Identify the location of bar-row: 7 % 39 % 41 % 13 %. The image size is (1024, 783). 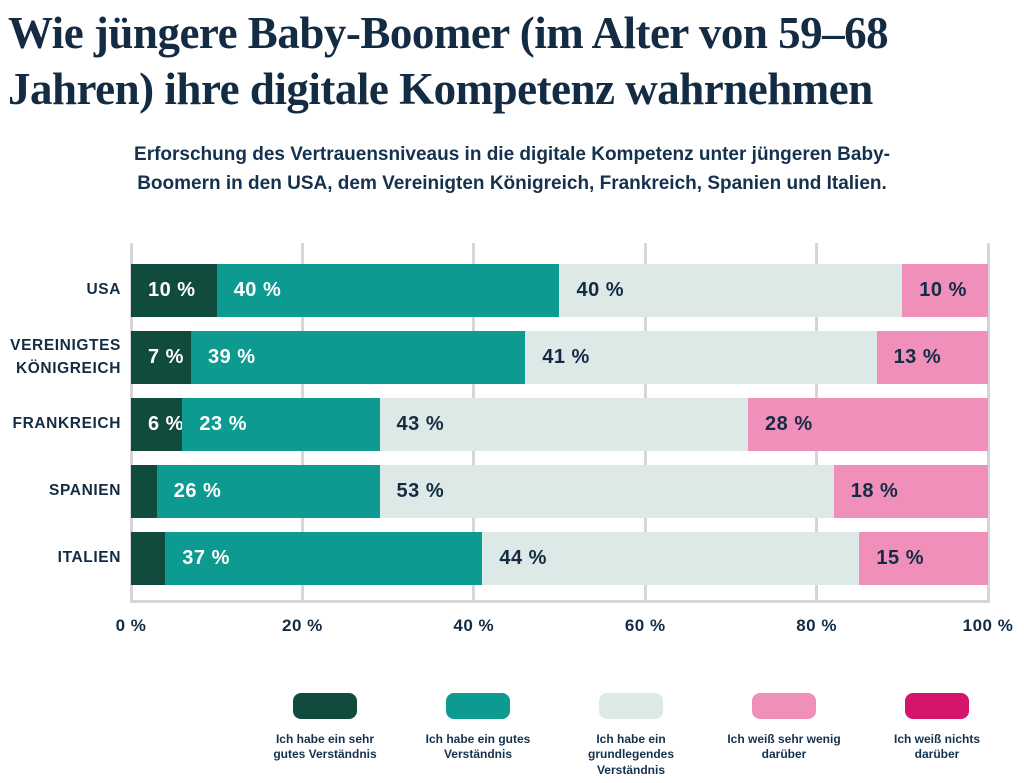
(559, 357).